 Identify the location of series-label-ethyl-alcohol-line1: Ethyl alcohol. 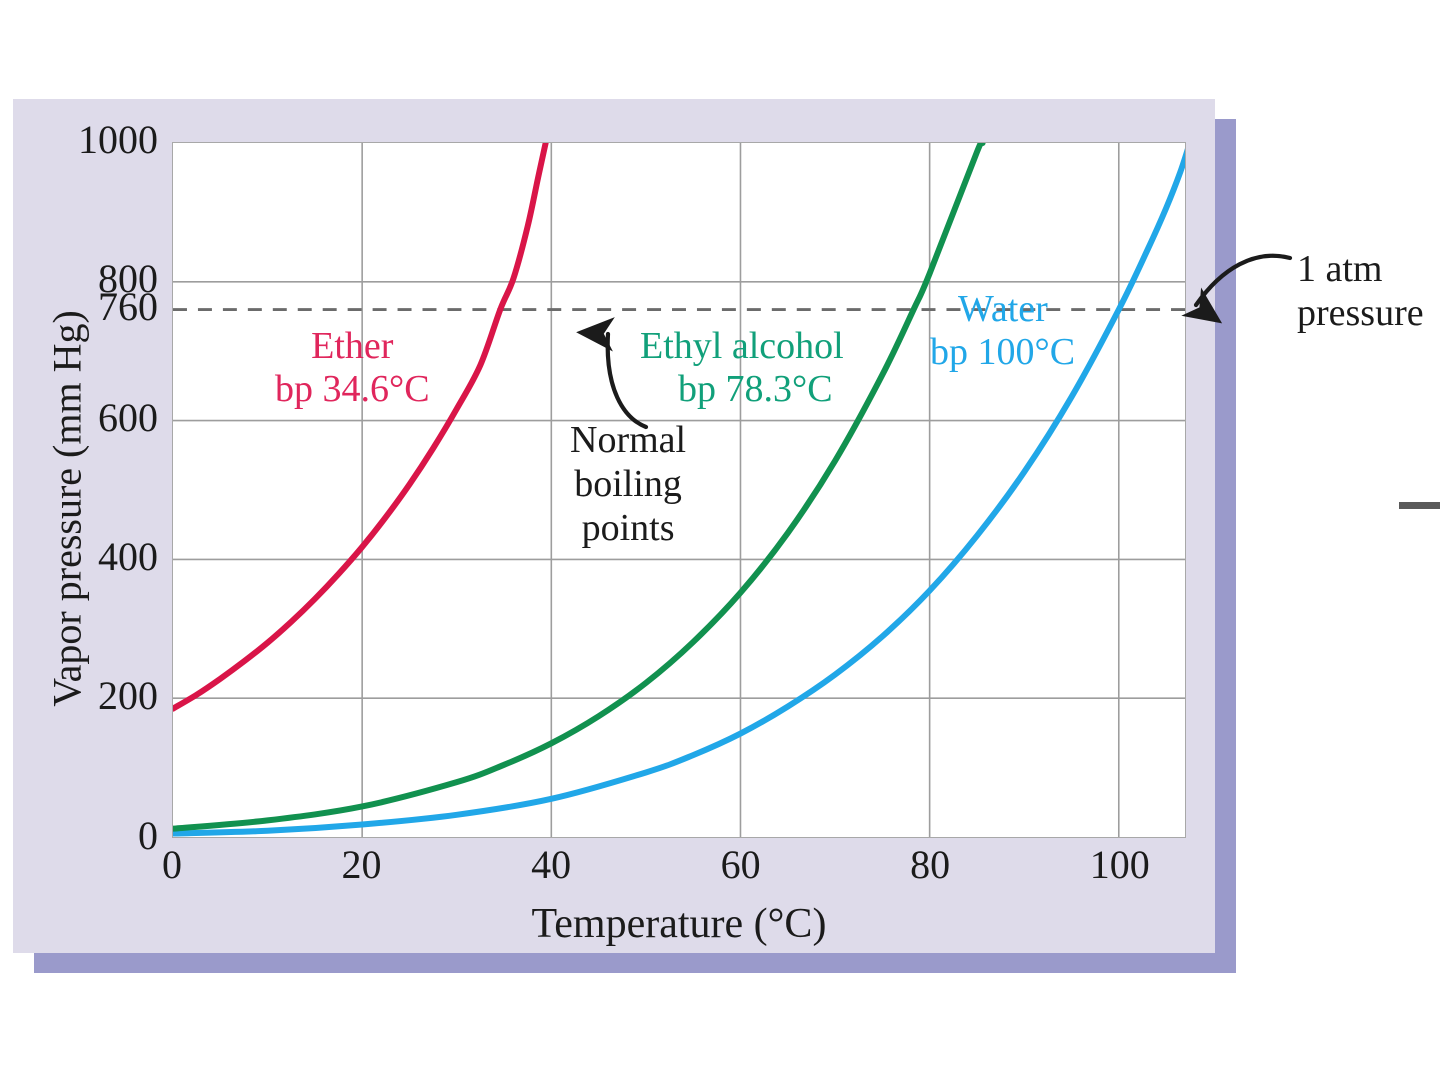
(742, 346).